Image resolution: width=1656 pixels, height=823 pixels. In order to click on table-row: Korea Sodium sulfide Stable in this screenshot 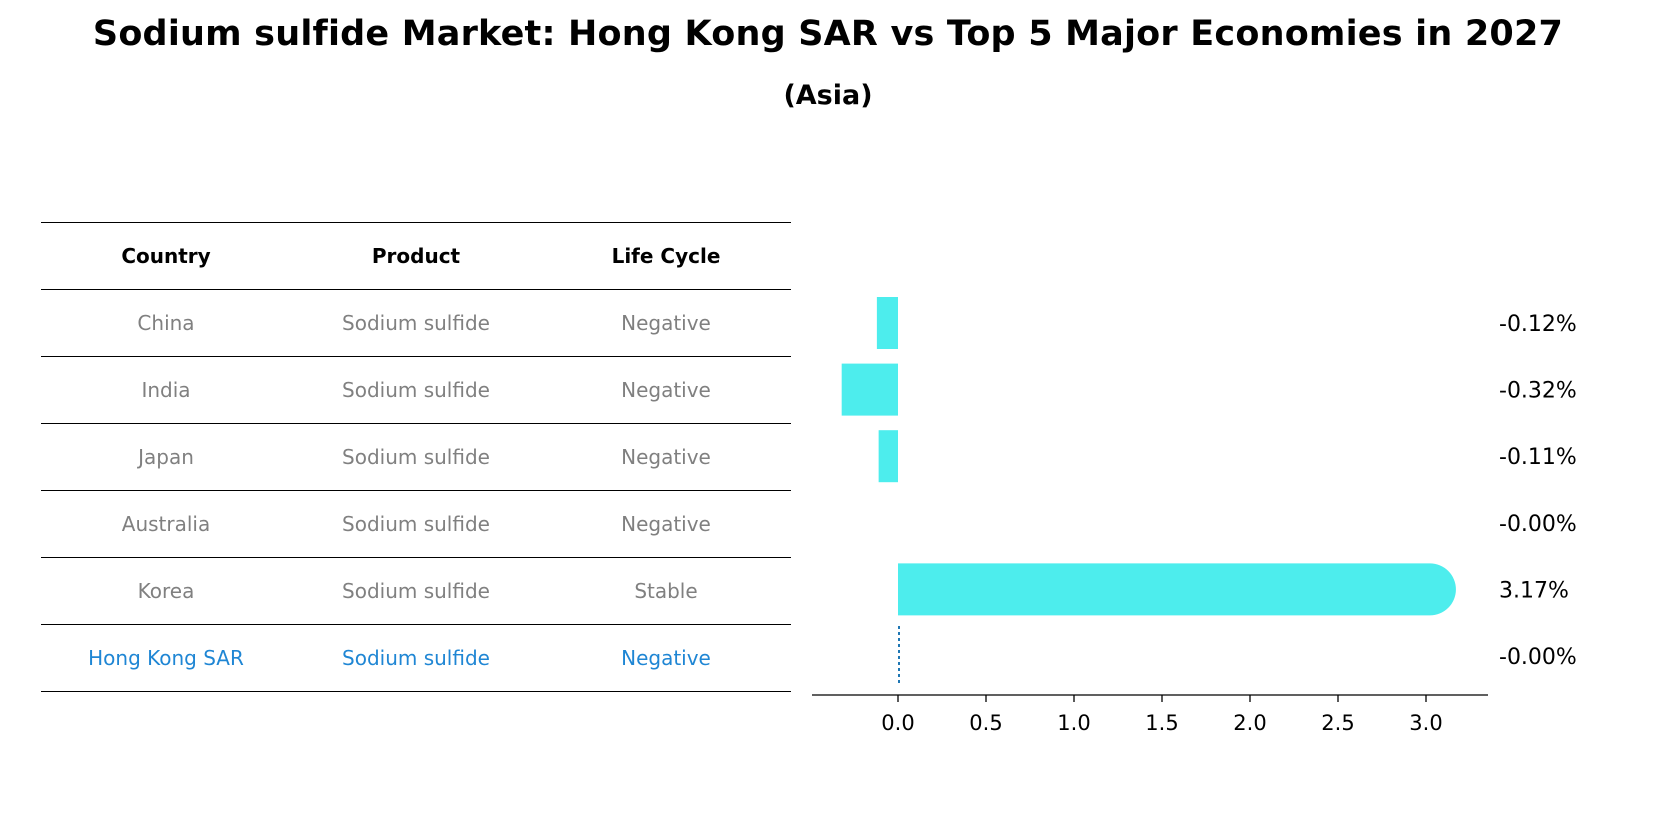, I will do `click(416, 590)`.